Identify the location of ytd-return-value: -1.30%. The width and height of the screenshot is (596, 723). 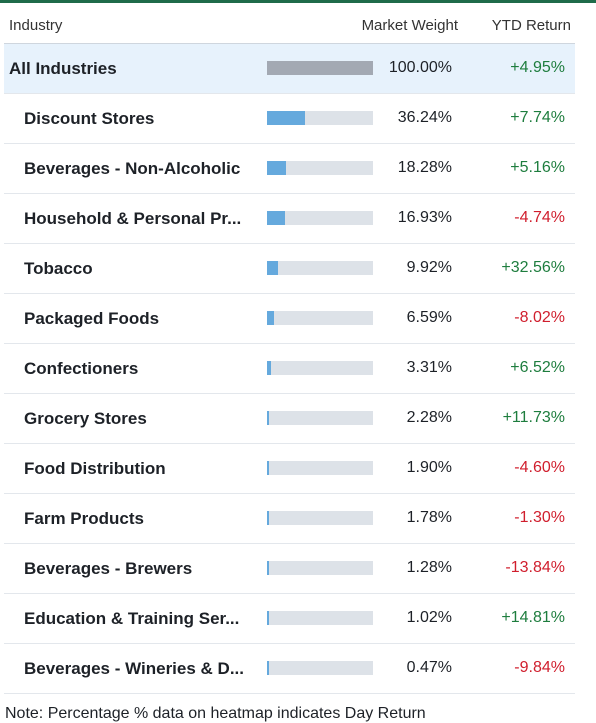
(539, 517).